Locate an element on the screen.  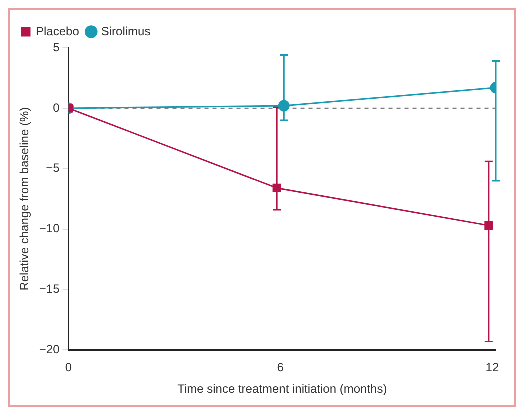
x-tick-label: 6 is located at coordinates (280, 367).